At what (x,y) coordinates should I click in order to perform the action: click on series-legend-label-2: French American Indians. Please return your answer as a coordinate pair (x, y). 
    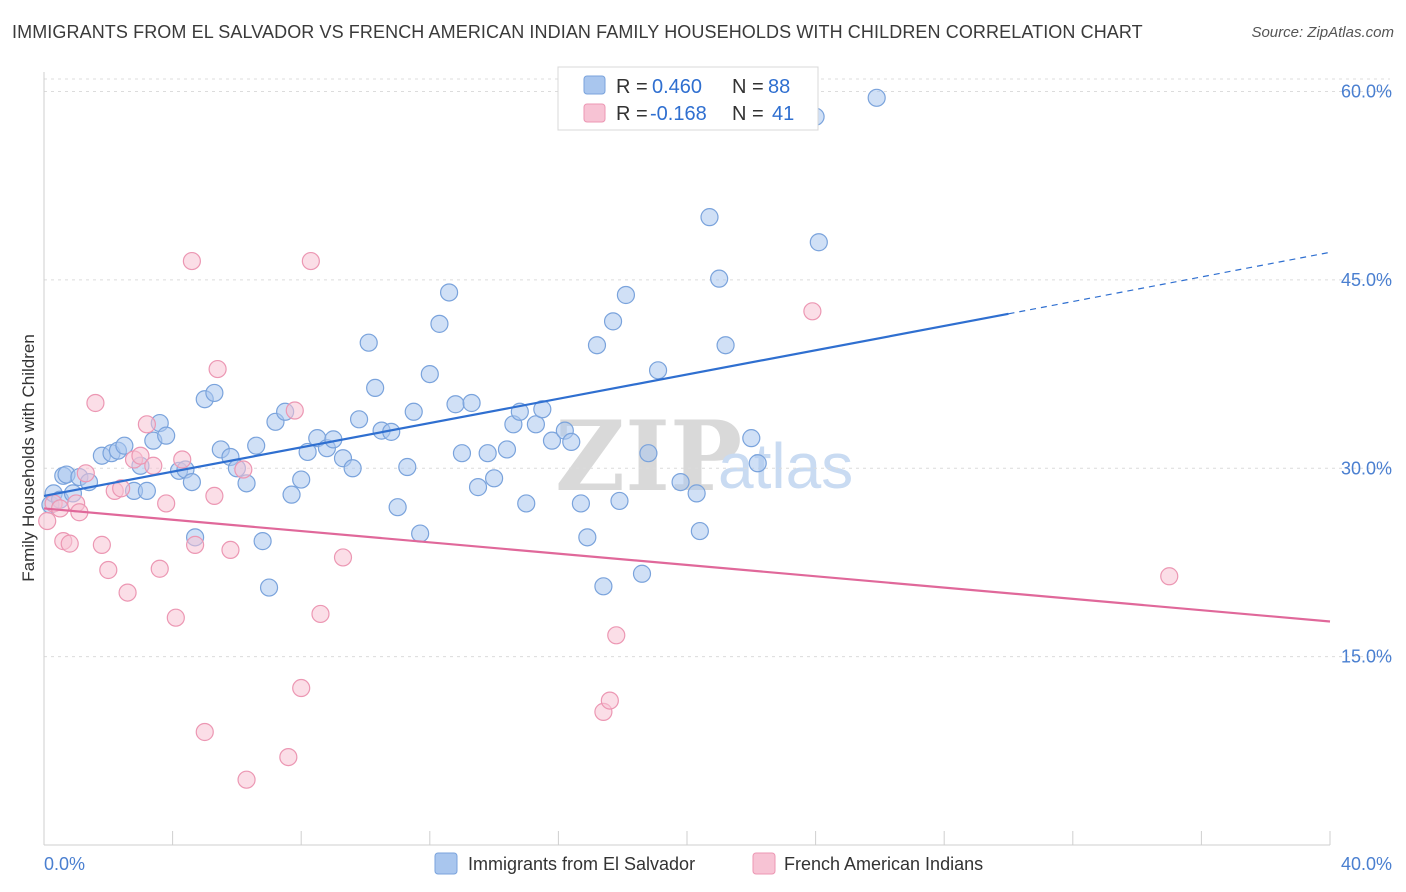
    Looking at the image, I should click on (883, 864).